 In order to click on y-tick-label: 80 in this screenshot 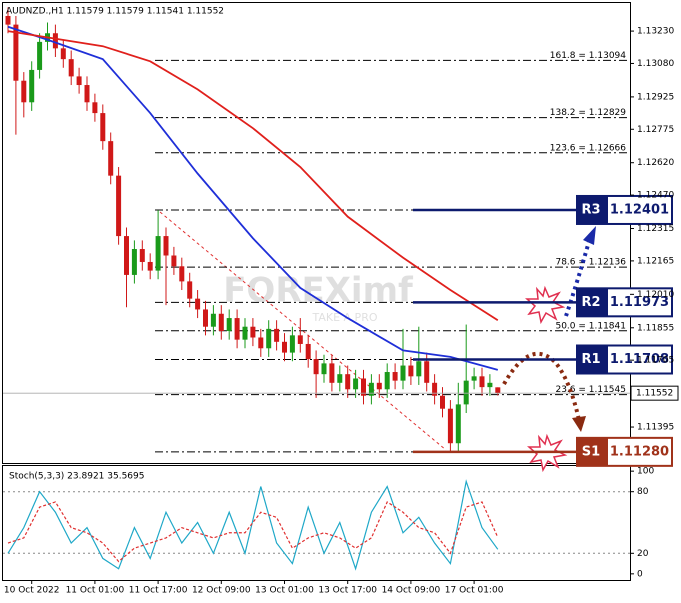, I will do `click(643, 492)`.